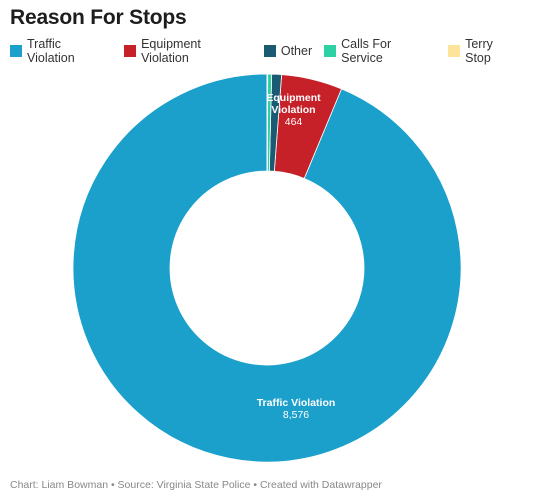 This screenshot has width=534, height=500. What do you see at coordinates (171, 51) in the screenshot?
I see `legend-label-equipment-violation: Equipment Violation` at bounding box center [171, 51].